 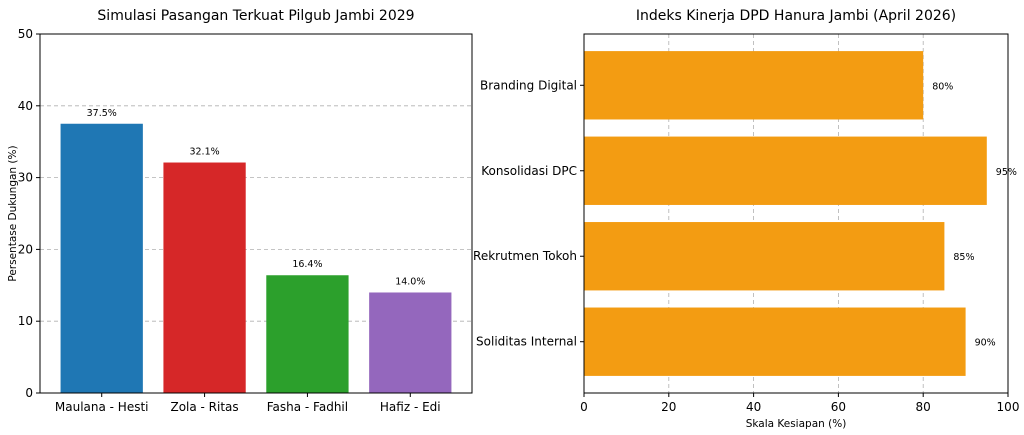 I want to click on left-y-tick-label: 50, so click(x=25, y=34).